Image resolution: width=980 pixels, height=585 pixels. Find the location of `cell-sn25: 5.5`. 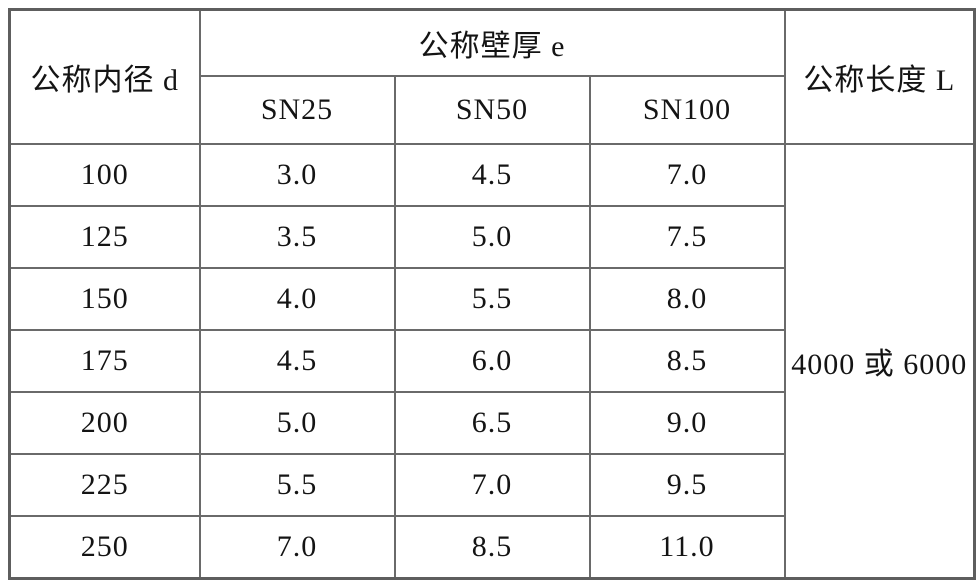

cell-sn25: 5.5 is located at coordinates (297, 485).